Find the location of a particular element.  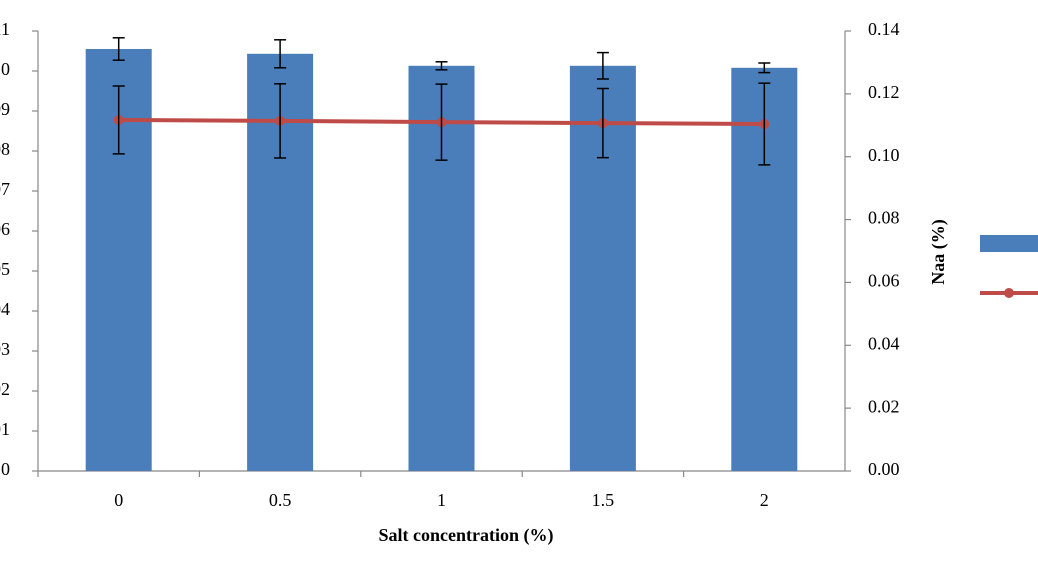

y-tick-label: 0.07 is located at coordinates (5, 189).